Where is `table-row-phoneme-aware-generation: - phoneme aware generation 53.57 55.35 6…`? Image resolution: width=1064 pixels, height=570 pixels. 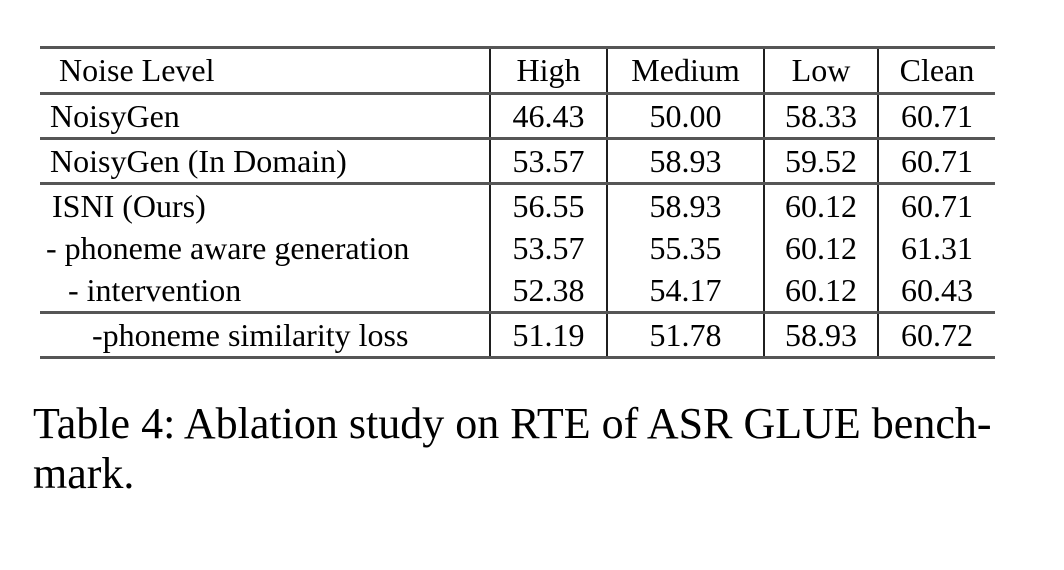 table-row-phoneme-aware-generation: - phoneme aware generation 53.57 55.35 6… is located at coordinates (517, 248).